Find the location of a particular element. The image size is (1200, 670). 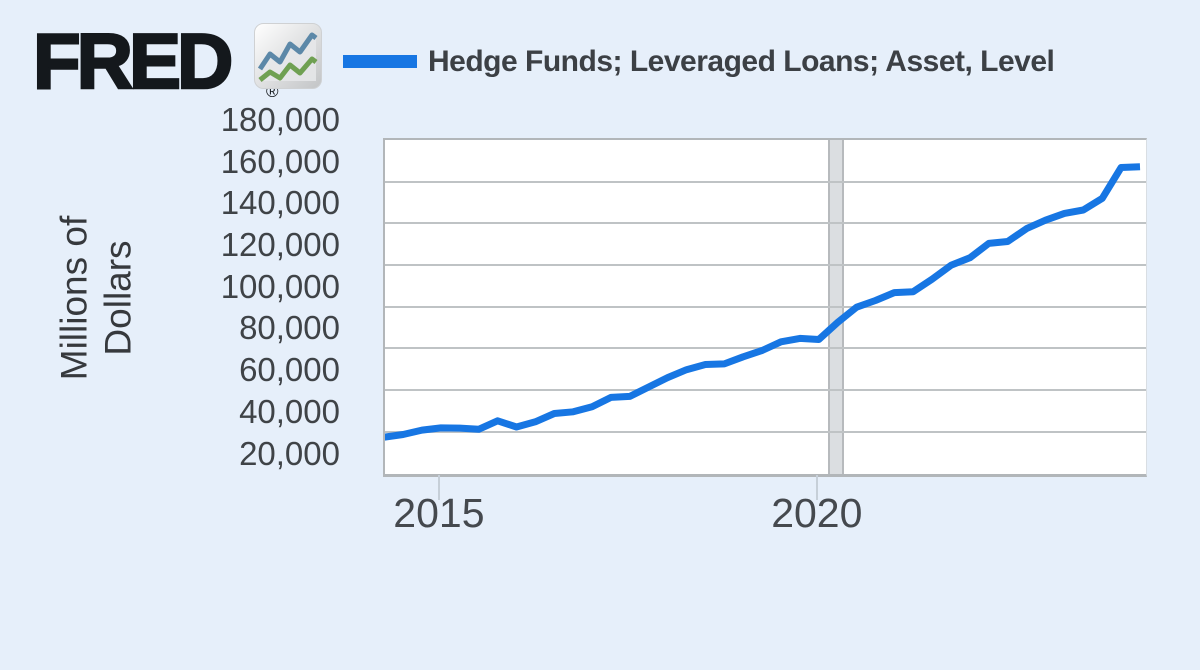

y-tick-label: 160,000 is located at coordinates (280, 161).